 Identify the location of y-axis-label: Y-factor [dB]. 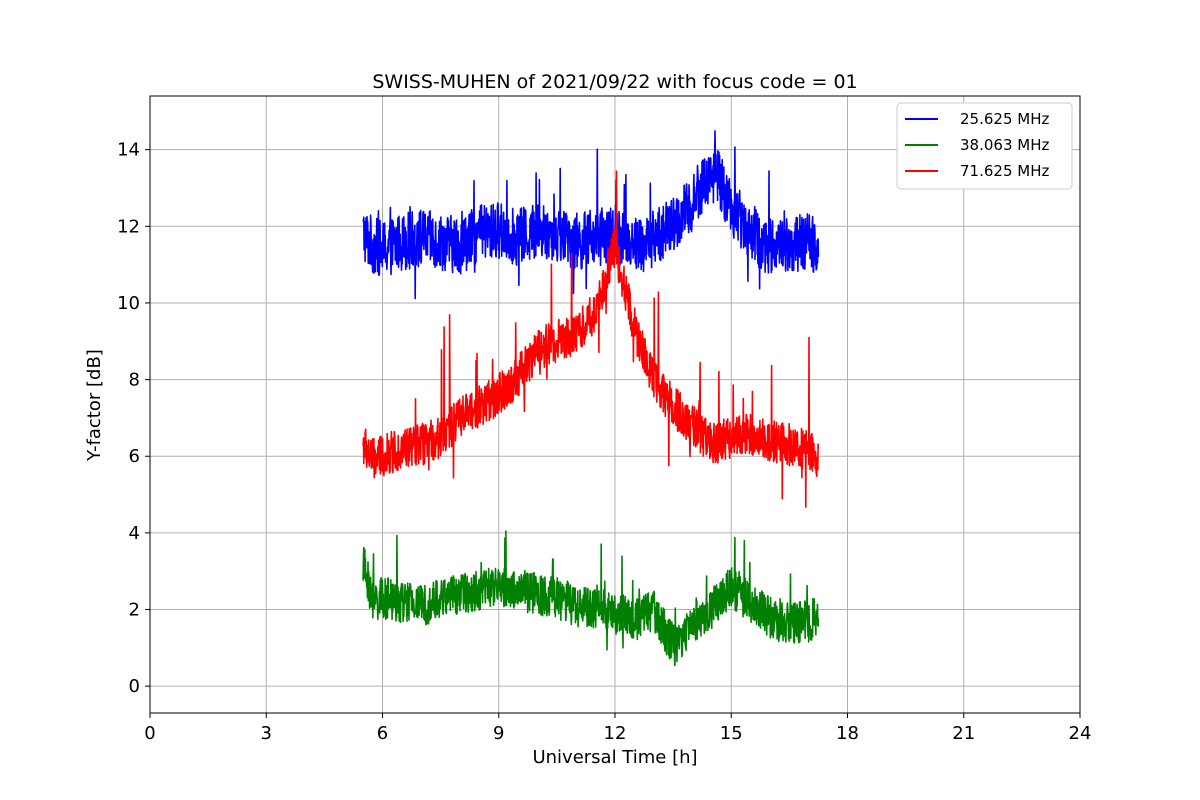
(94, 405).